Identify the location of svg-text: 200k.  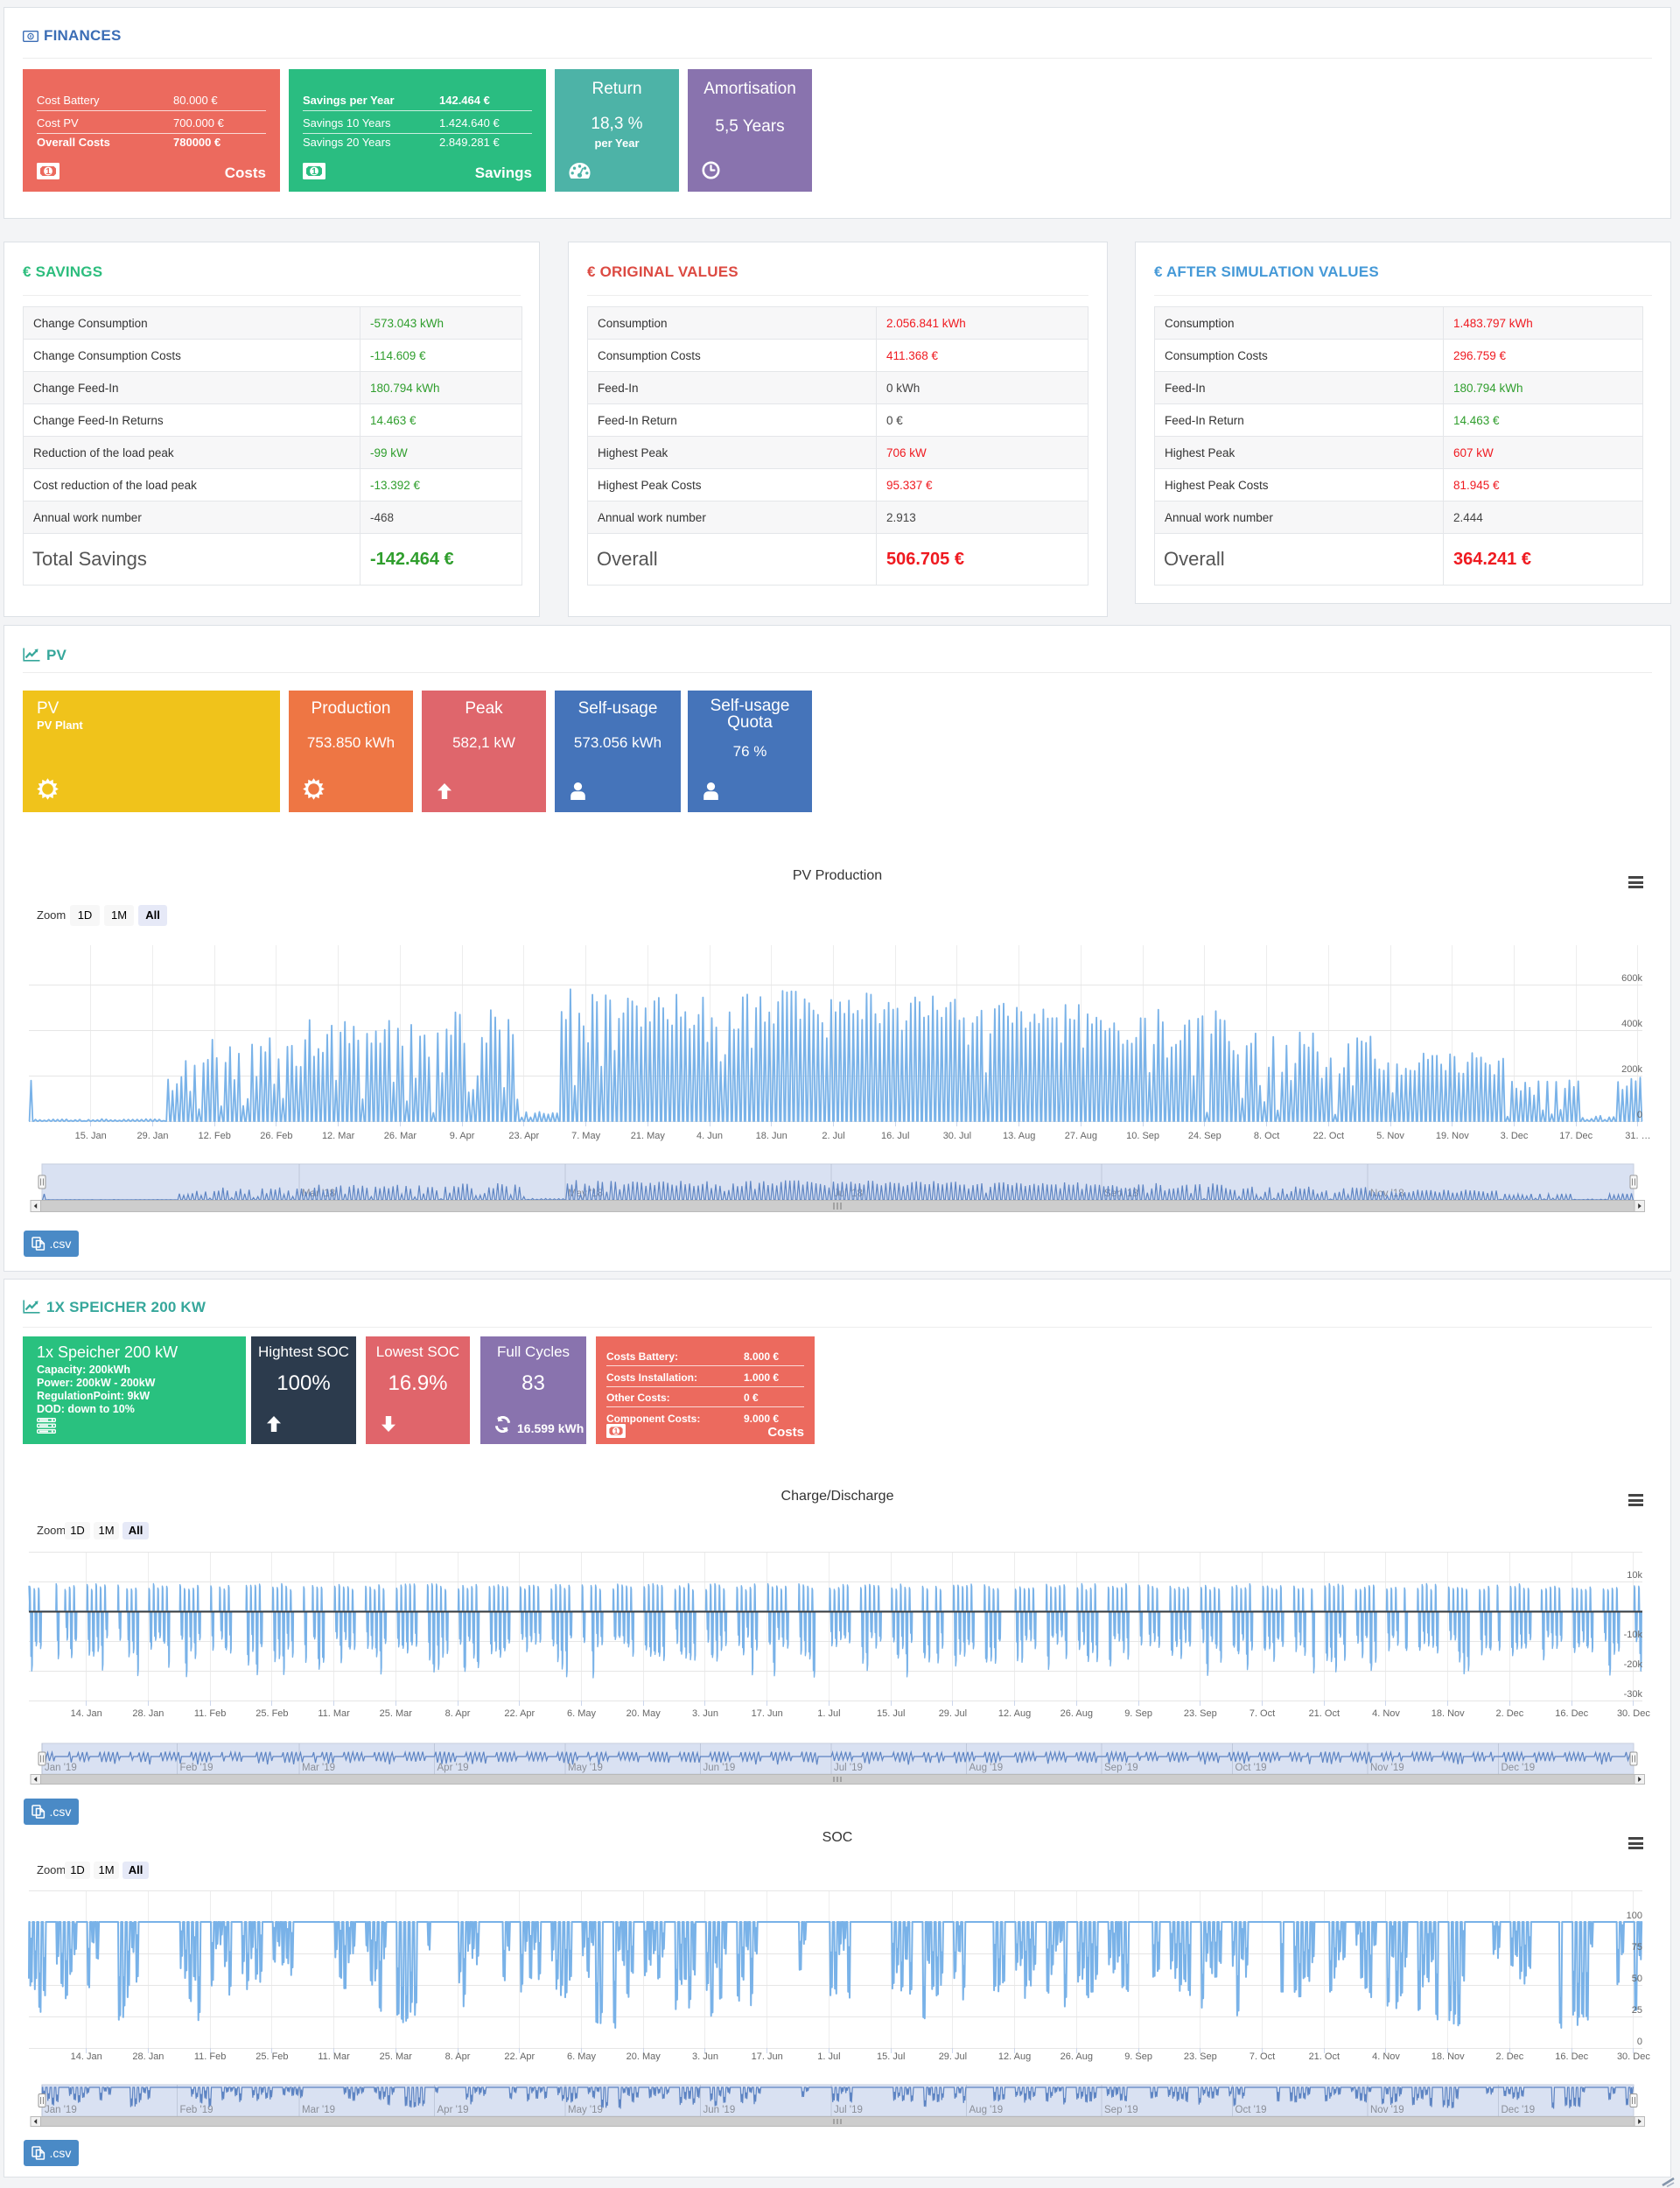
(1631, 1069).